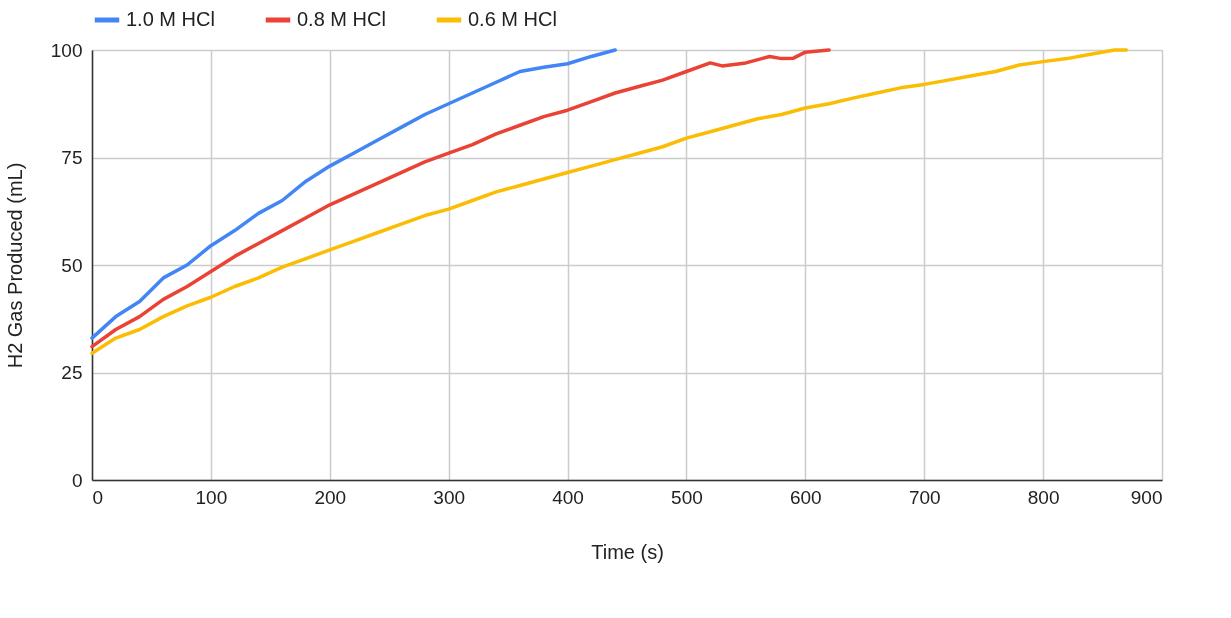 The width and height of the screenshot is (1231, 618). Describe the element at coordinates (72, 372) in the screenshot. I see `y-tick-label: 25` at that location.